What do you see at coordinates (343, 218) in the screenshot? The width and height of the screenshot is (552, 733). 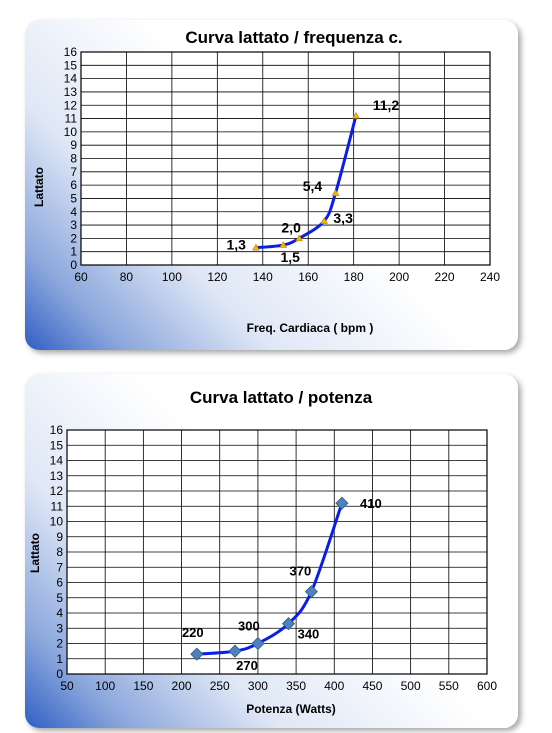 I see `chart1-data-label: 3,3` at bounding box center [343, 218].